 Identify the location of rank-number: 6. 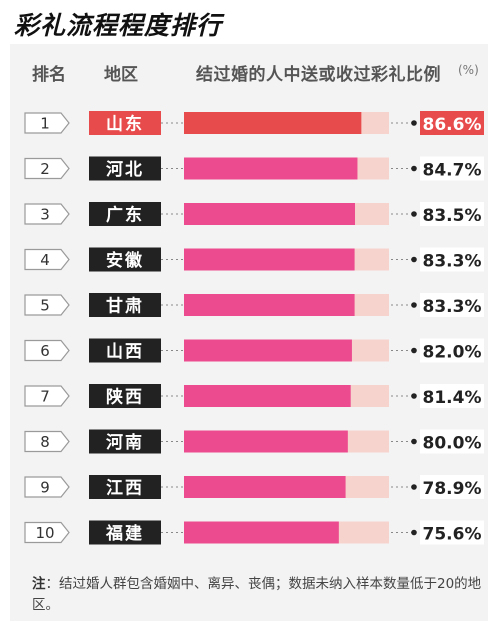
(45, 351).